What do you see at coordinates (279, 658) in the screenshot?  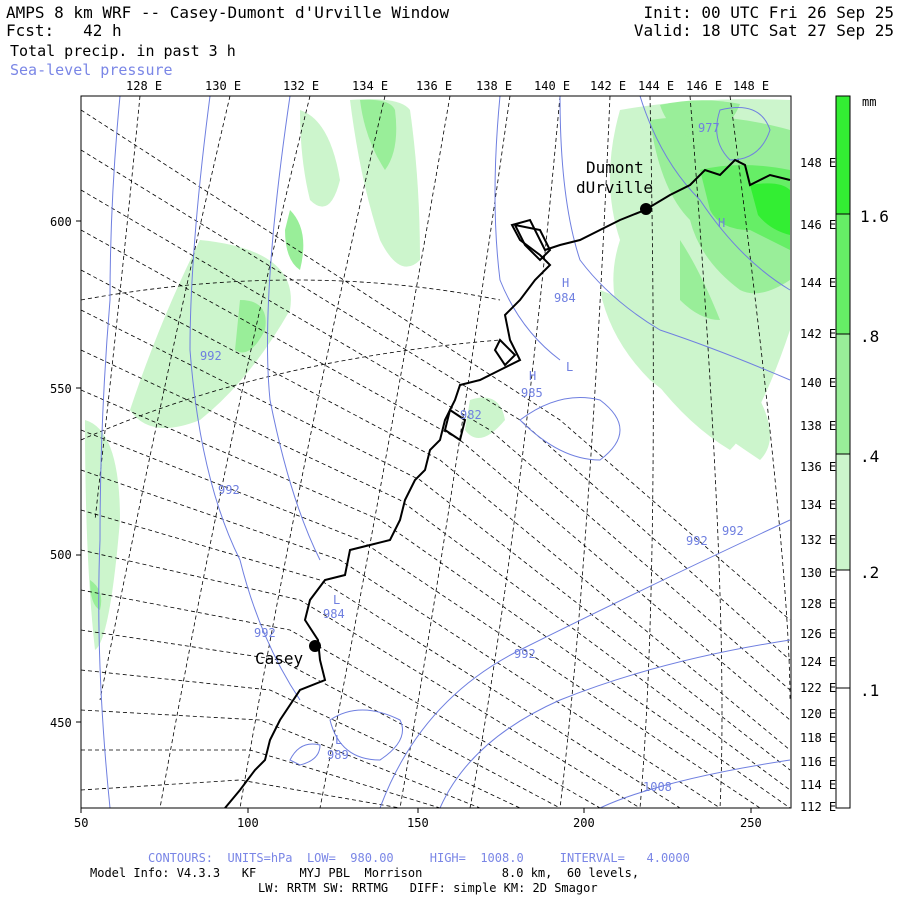 I see `station-casey-label: Casey` at bounding box center [279, 658].